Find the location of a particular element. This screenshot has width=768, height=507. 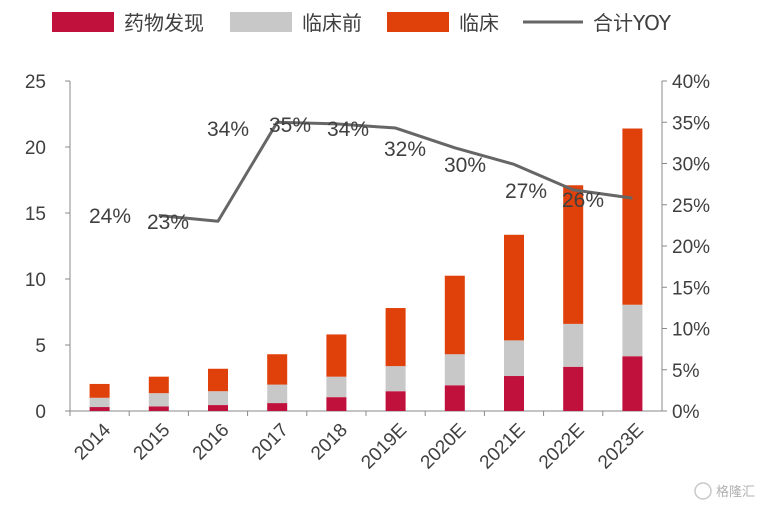

yoy-data-label: 32% is located at coordinates (405, 149).